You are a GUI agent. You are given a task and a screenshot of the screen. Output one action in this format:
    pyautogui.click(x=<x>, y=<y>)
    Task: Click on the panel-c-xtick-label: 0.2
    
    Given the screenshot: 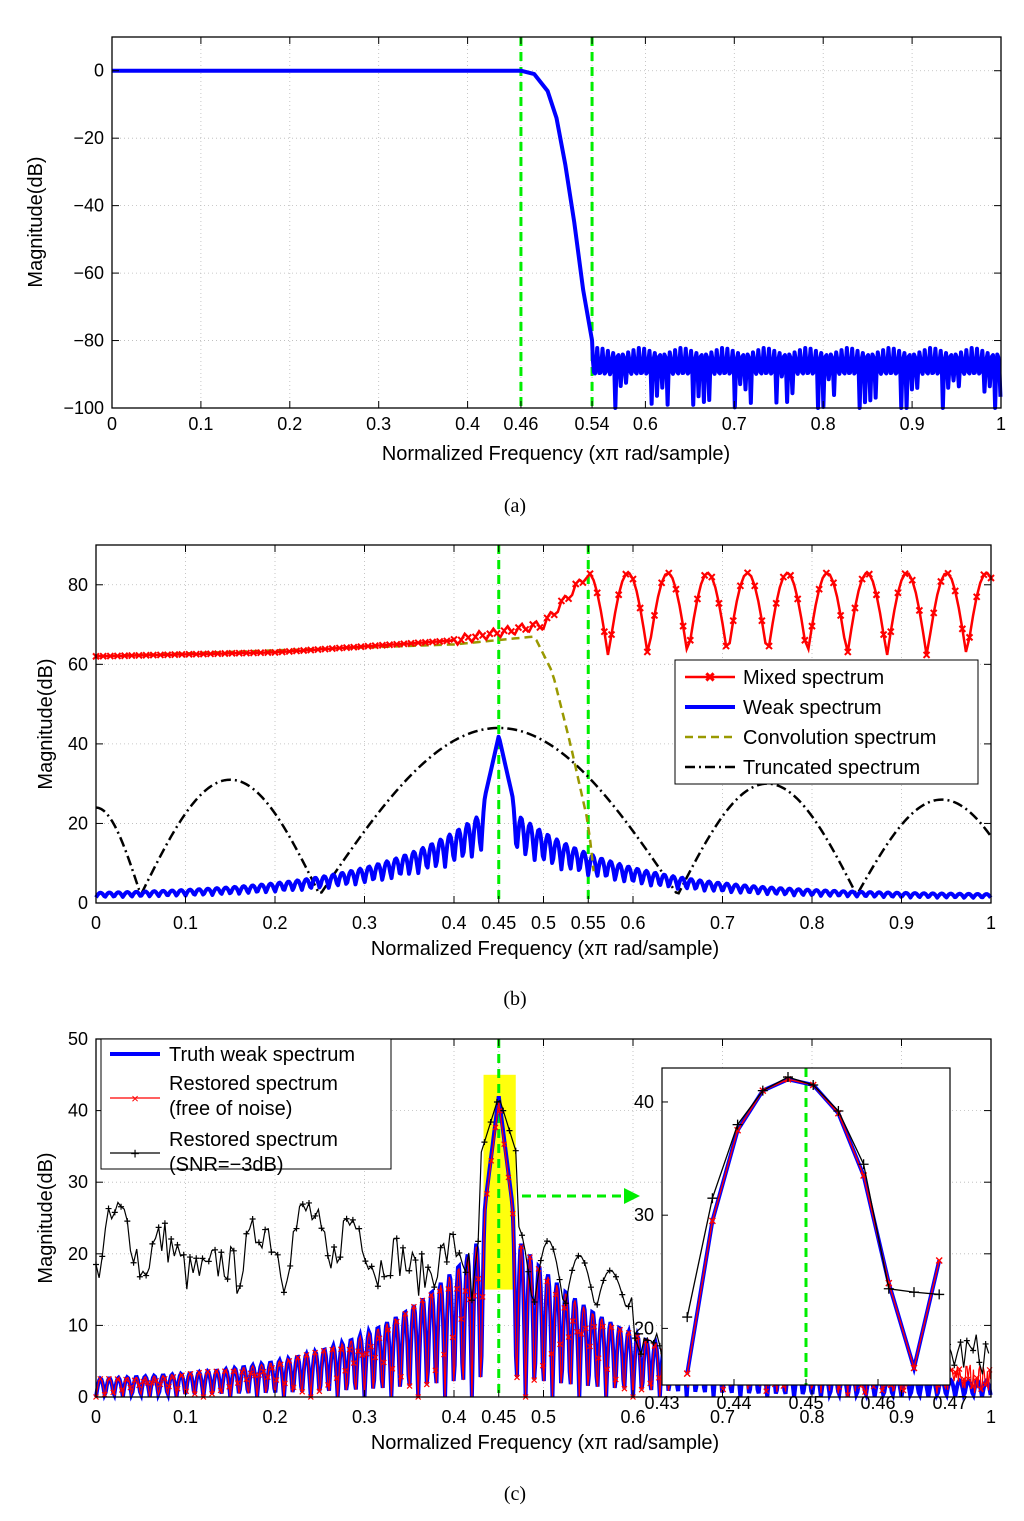 What is the action you would take?
    pyautogui.click(x=274, y=1417)
    